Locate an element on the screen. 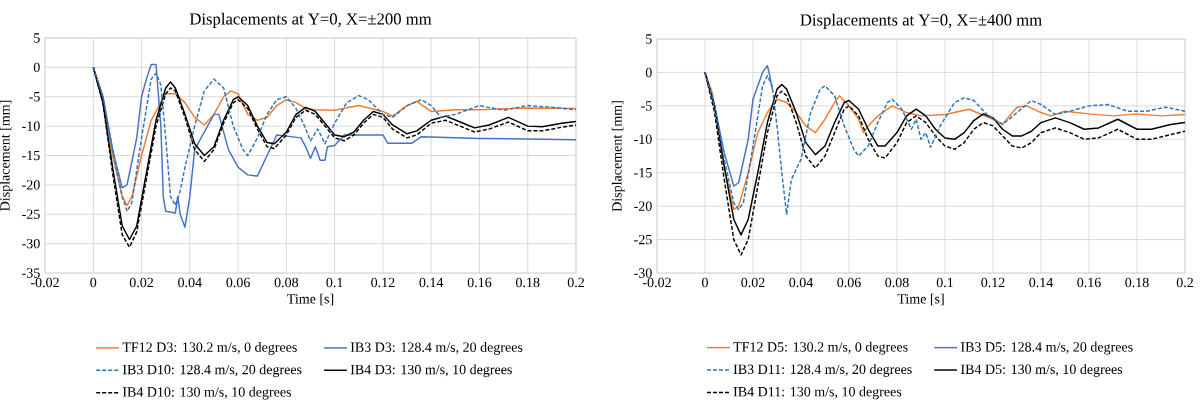 The width and height of the screenshot is (1203, 419). legend-label: TF12 D5: 130.2 m/s, 0 degrees is located at coordinates (820, 348).